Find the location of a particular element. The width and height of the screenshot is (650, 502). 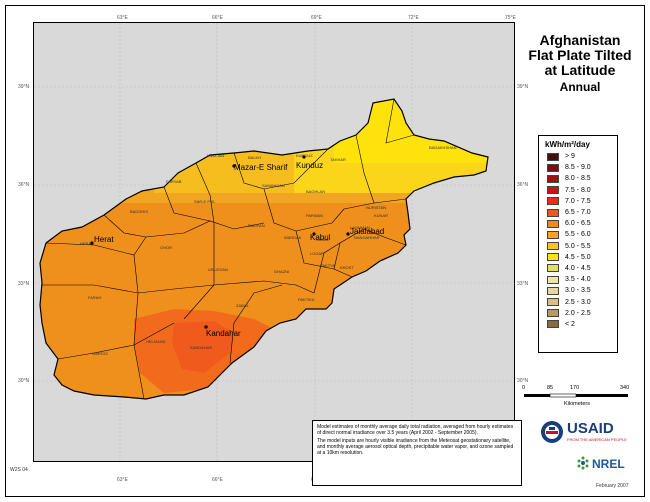

province-label: PAKTIKA is located at coordinates (306, 299).